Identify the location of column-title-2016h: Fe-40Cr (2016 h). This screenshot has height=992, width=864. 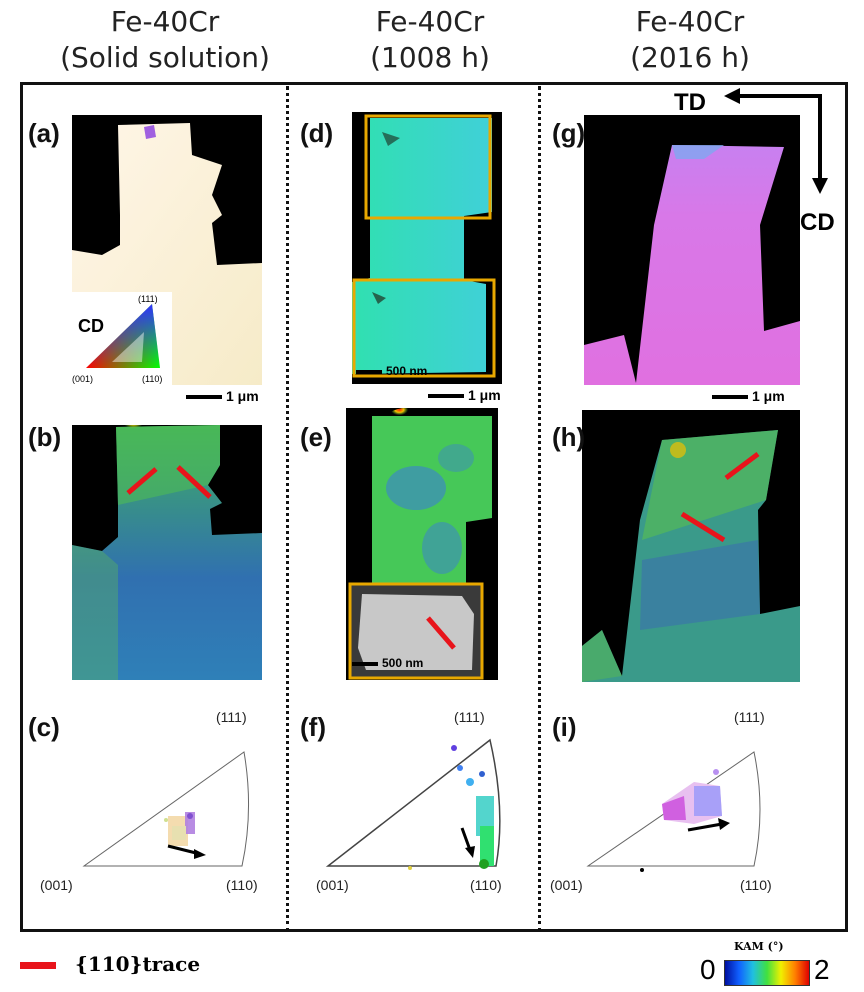
(690, 39).